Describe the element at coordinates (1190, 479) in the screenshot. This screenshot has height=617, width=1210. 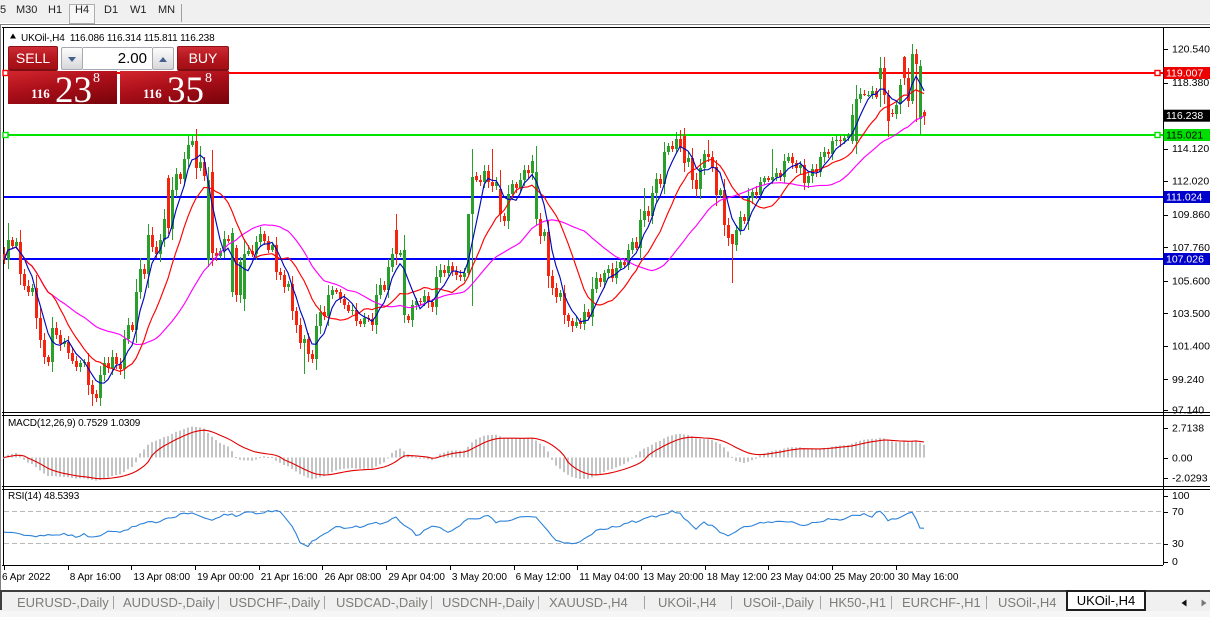
I see `svg-text: -2.0293` at that location.